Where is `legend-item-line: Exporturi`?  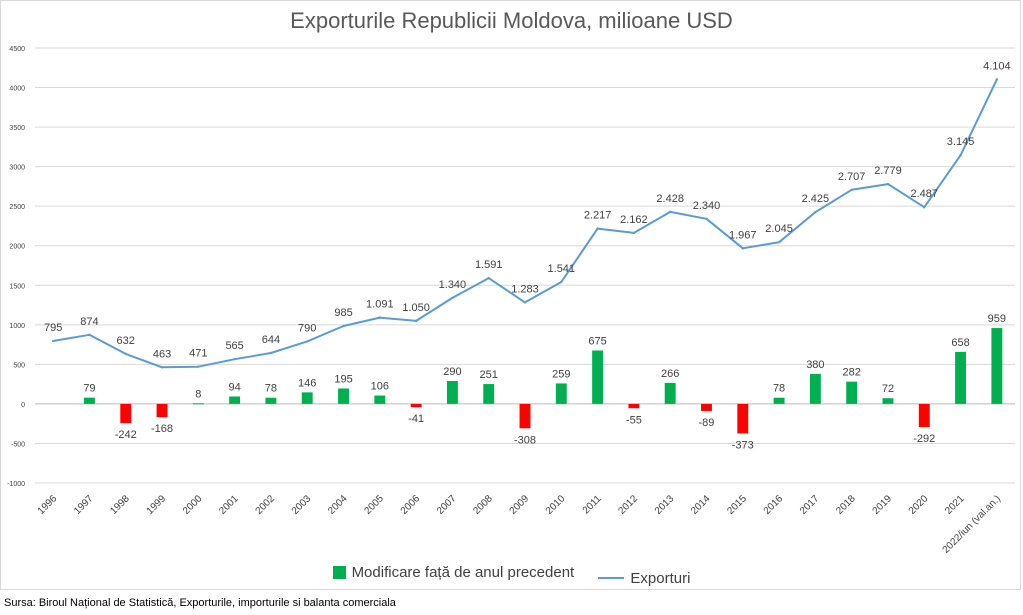 legend-item-line: Exporturi is located at coordinates (644, 578).